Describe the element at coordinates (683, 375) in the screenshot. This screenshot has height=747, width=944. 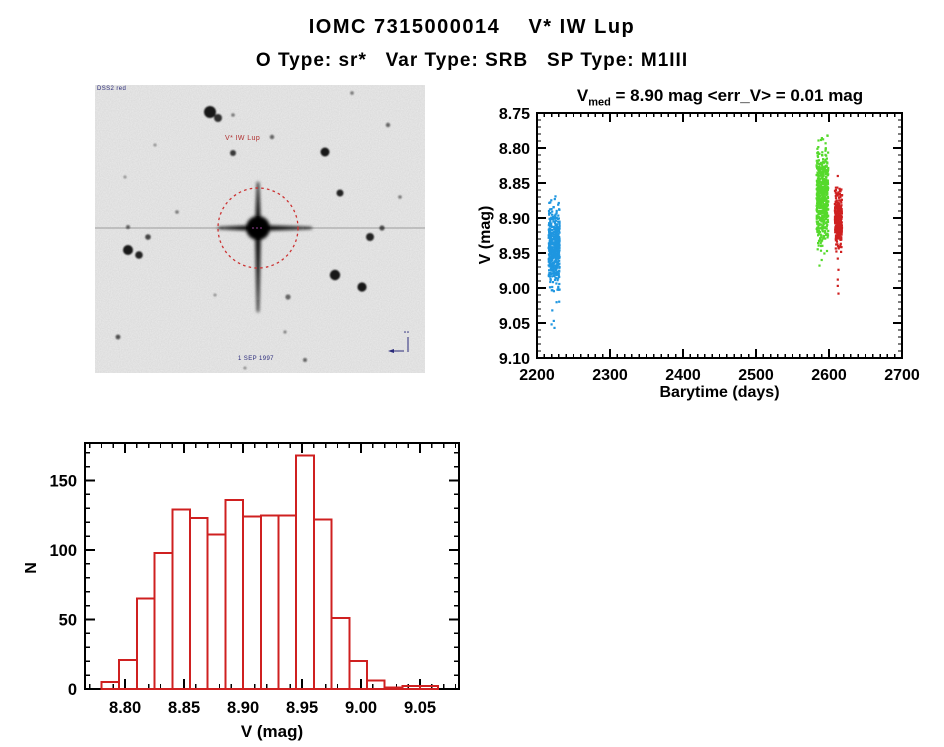
I see `svg-text: 2400` at that location.